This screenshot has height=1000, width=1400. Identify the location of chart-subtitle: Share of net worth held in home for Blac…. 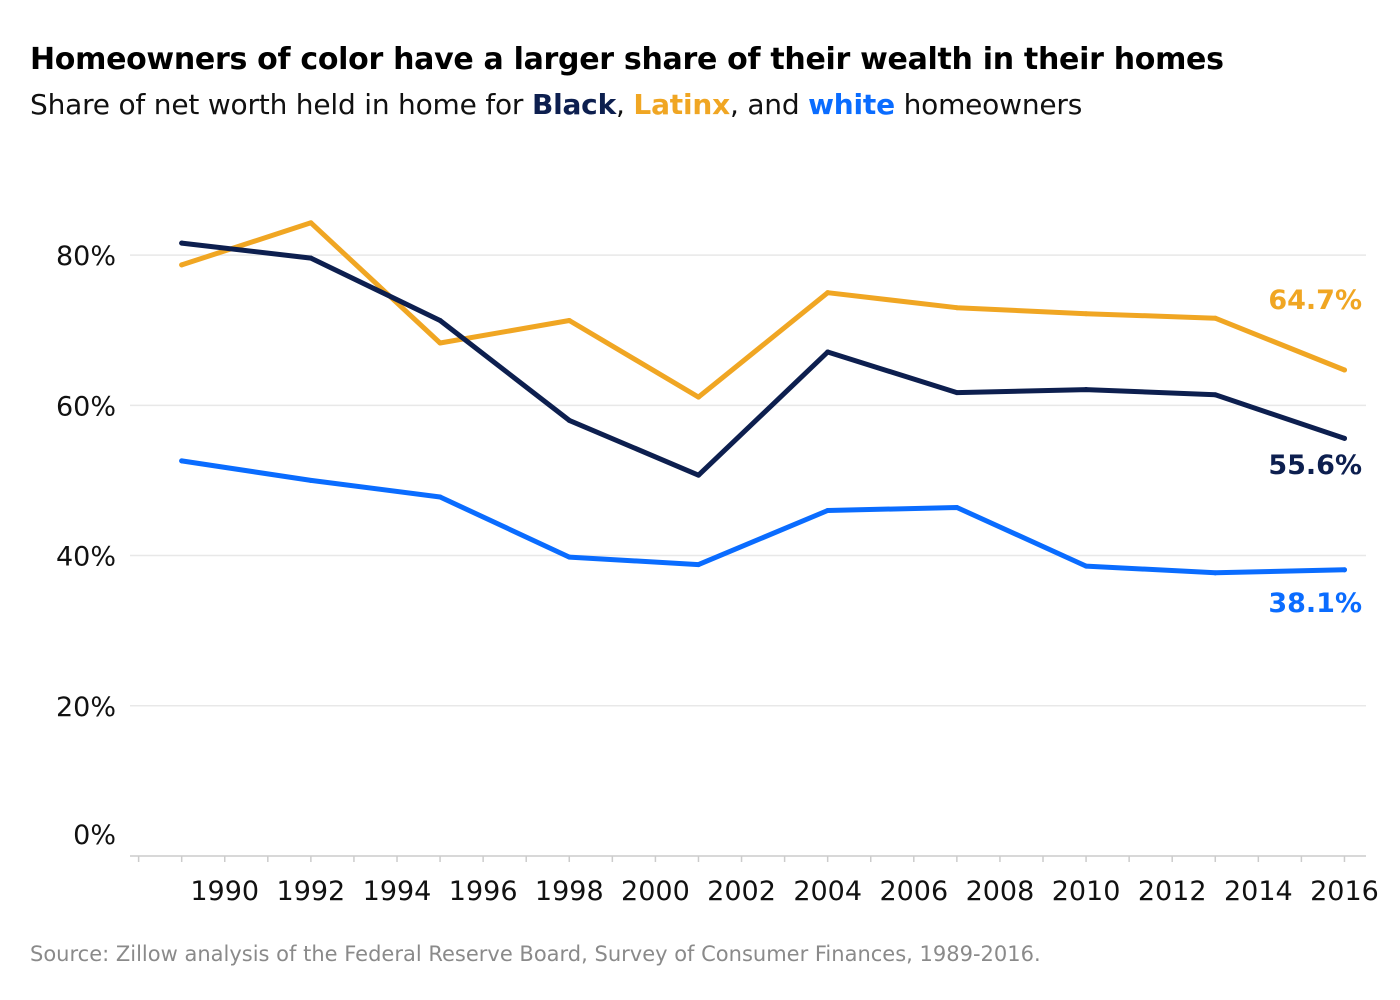
(556, 104).